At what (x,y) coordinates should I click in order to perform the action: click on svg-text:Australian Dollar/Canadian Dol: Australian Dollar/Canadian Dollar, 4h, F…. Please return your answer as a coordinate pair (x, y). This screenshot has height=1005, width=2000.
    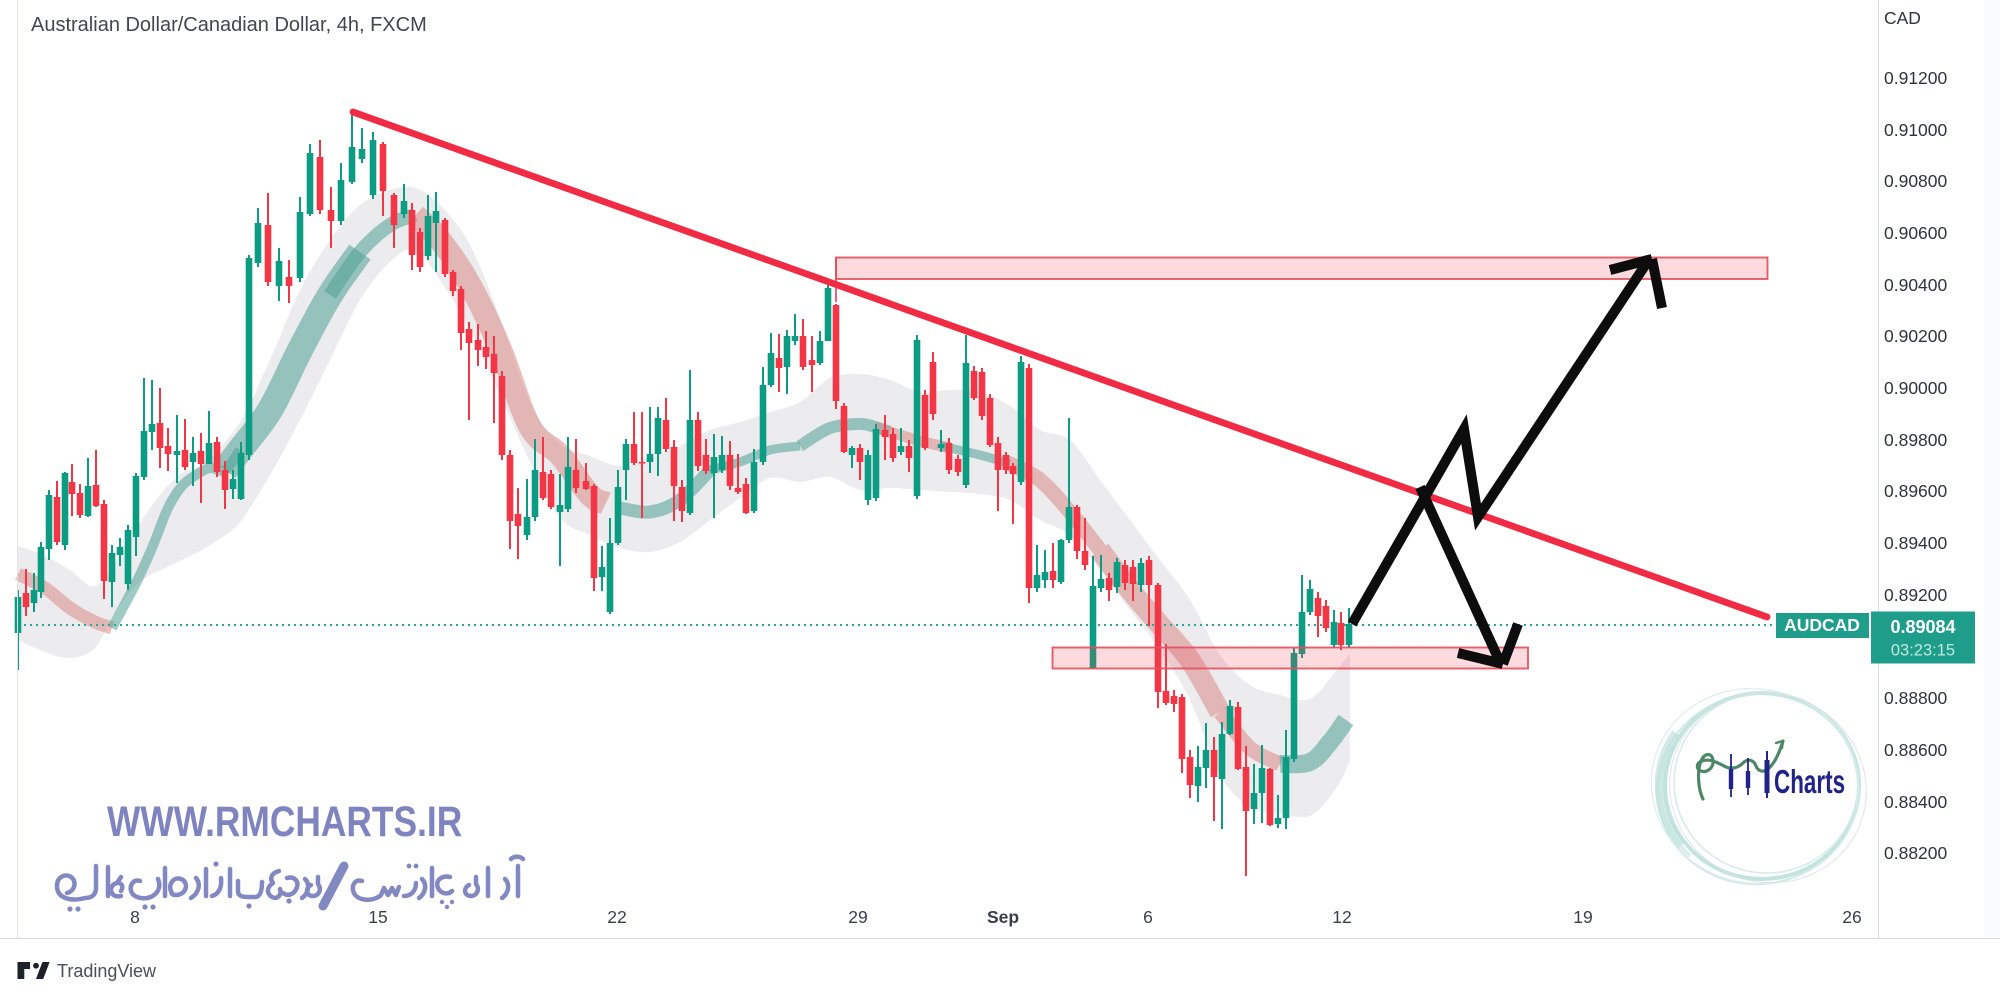
    Looking at the image, I should click on (229, 25).